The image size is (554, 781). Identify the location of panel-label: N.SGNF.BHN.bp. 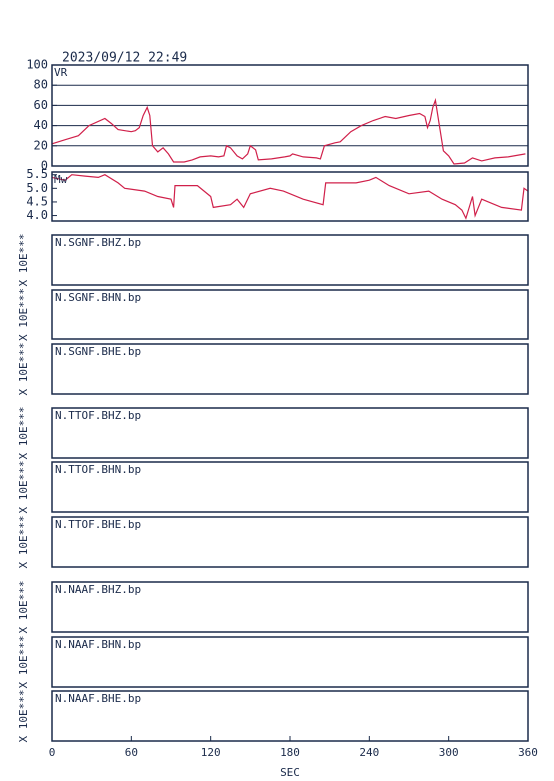
(98, 297).